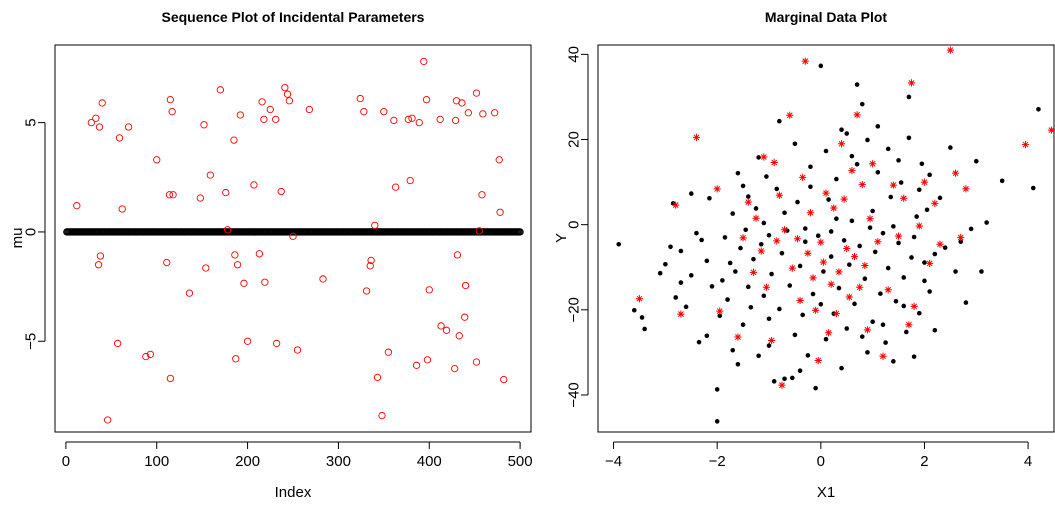 This screenshot has width=1055, height=508. What do you see at coordinates (821, 461) in the screenshot?
I see `marginal-plot-x-tick-label: 0` at bounding box center [821, 461].